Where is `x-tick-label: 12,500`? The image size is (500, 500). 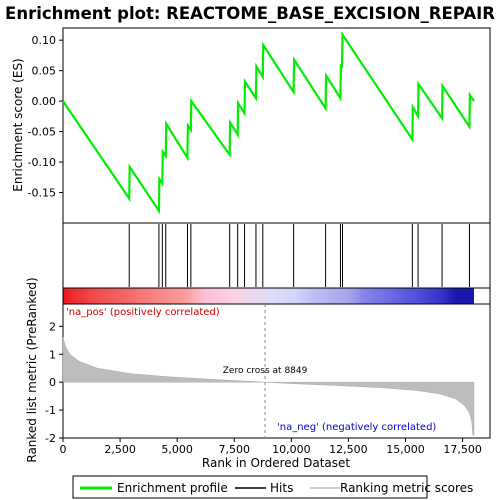 x-tick-label: 12,500 is located at coordinates (348, 449).